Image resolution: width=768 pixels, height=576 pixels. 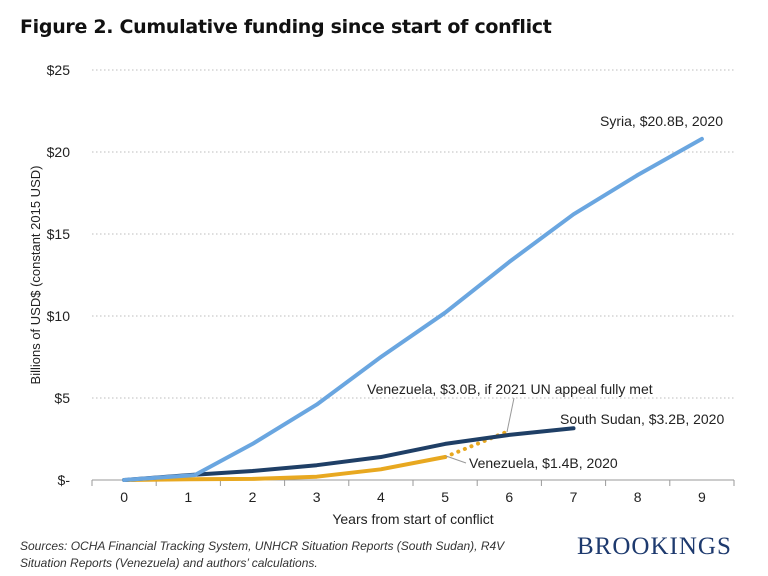 What do you see at coordinates (59, 316) in the screenshot?
I see `y-tick-label: $10` at bounding box center [59, 316].